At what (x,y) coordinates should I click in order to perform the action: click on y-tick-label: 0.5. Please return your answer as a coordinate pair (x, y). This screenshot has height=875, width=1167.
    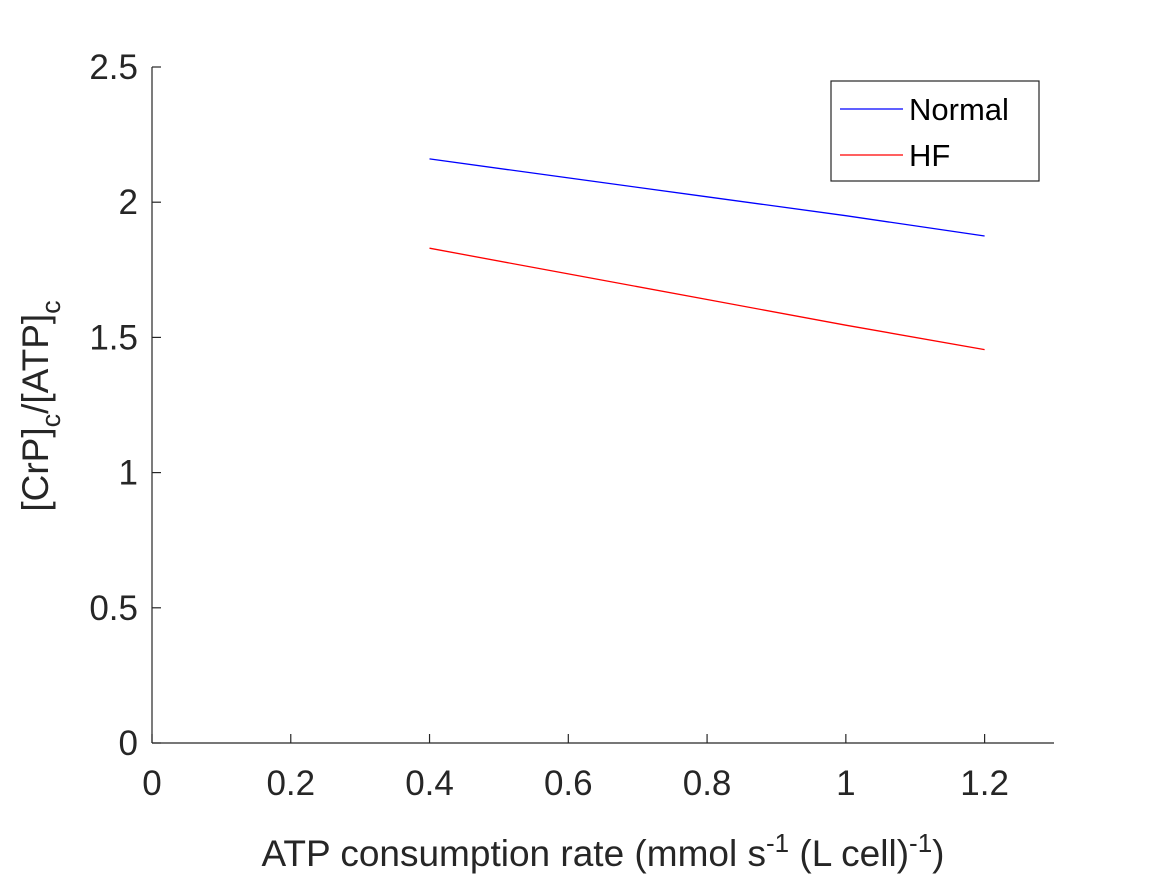
    Looking at the image, I should click on (113, 608).